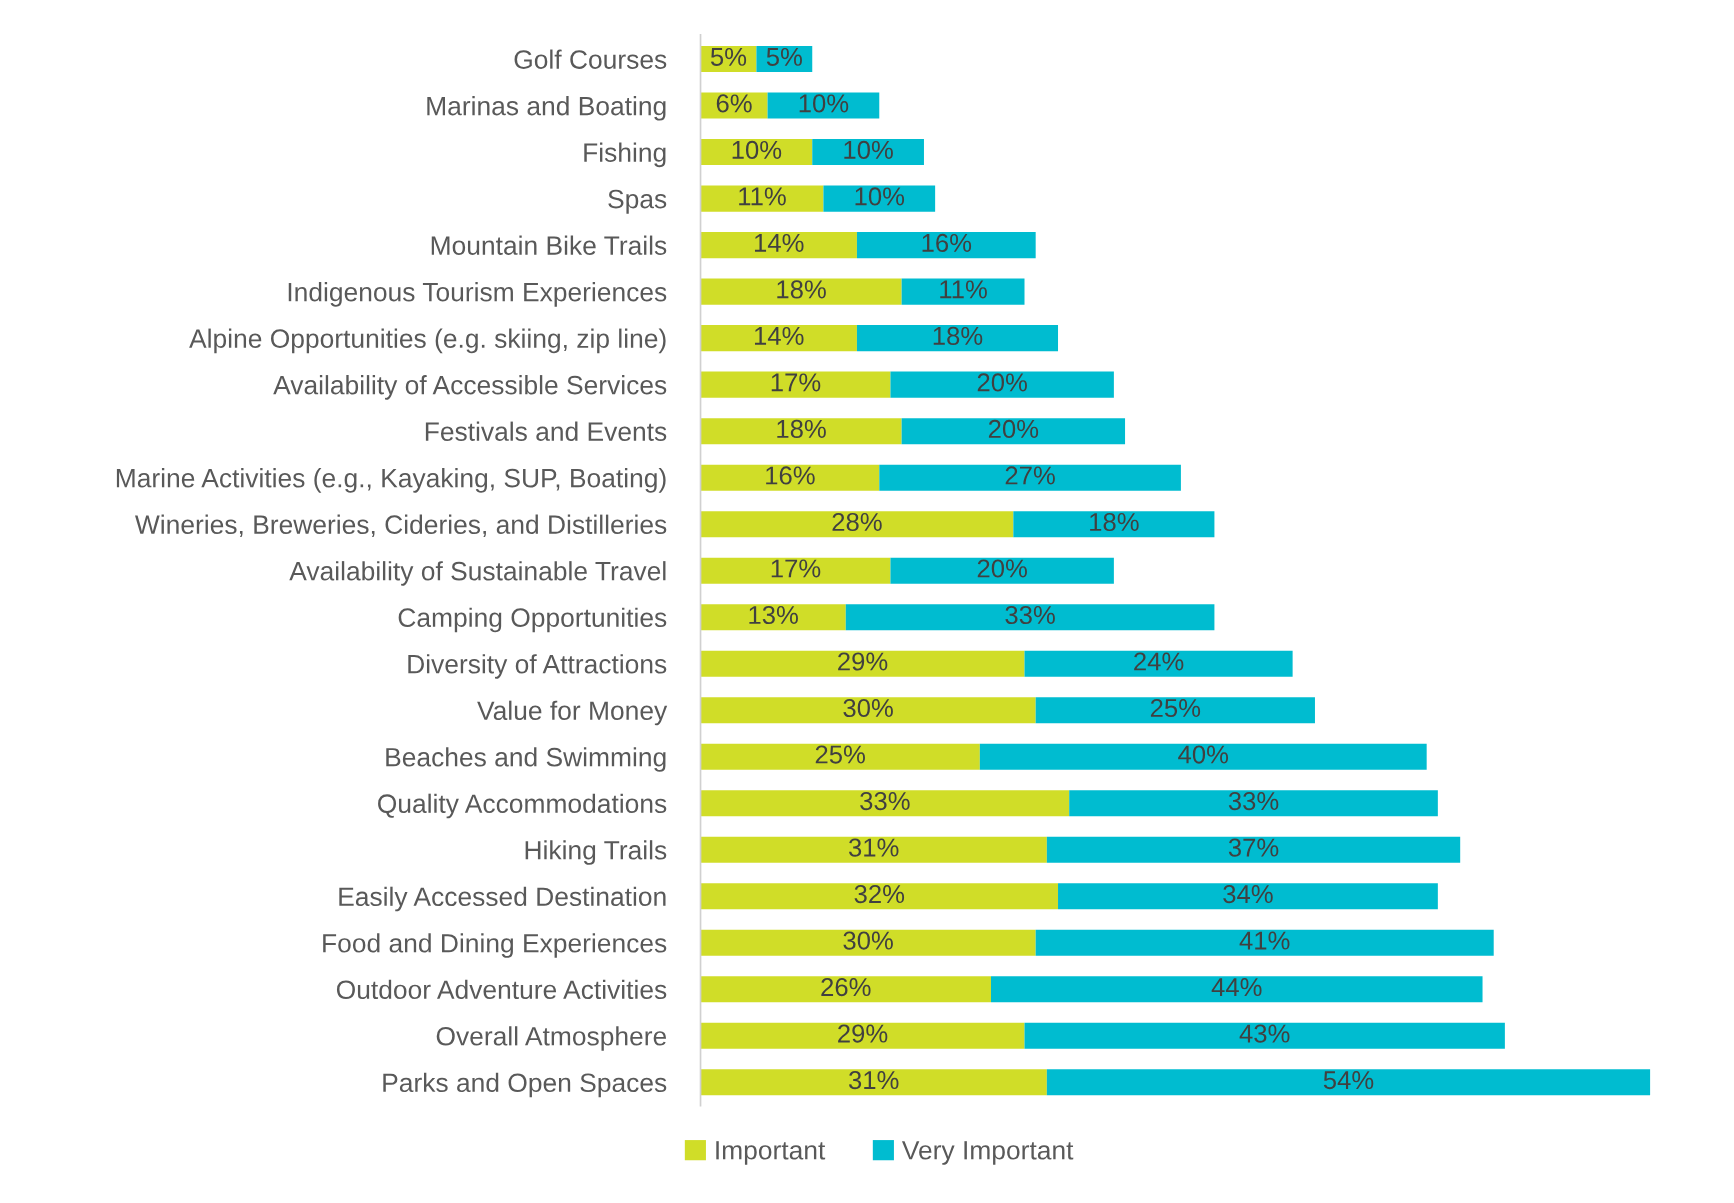 Image resolution: width=1734 pixels, height=1203 pixels. Describe the element at coordinates (470, 387) in the screenshot. I see `y-tick-label: Availability of Accessible Services` at that location.